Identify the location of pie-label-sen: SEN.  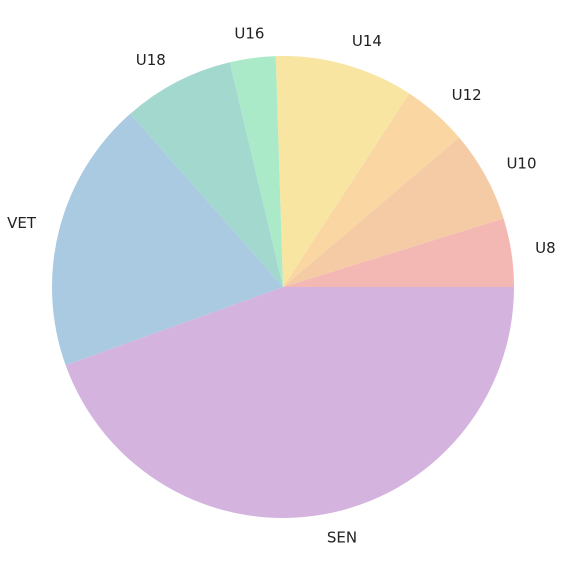
(342, 538).